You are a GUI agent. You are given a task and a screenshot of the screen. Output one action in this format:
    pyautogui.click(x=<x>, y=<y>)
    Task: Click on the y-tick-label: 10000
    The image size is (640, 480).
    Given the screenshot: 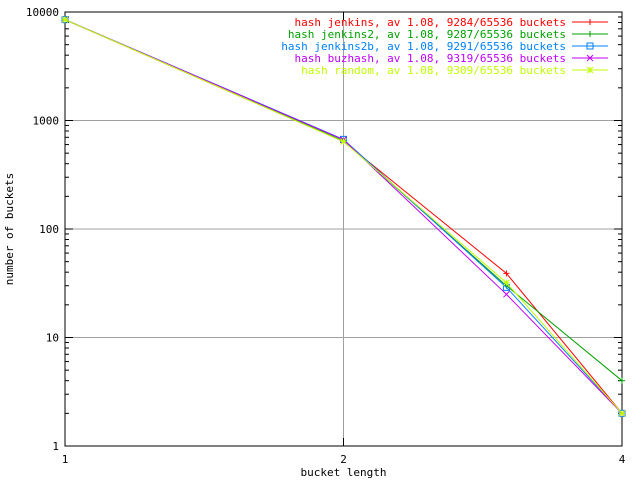 What is the action you would take?
    pyautogui.click(x=42, y=12)
    